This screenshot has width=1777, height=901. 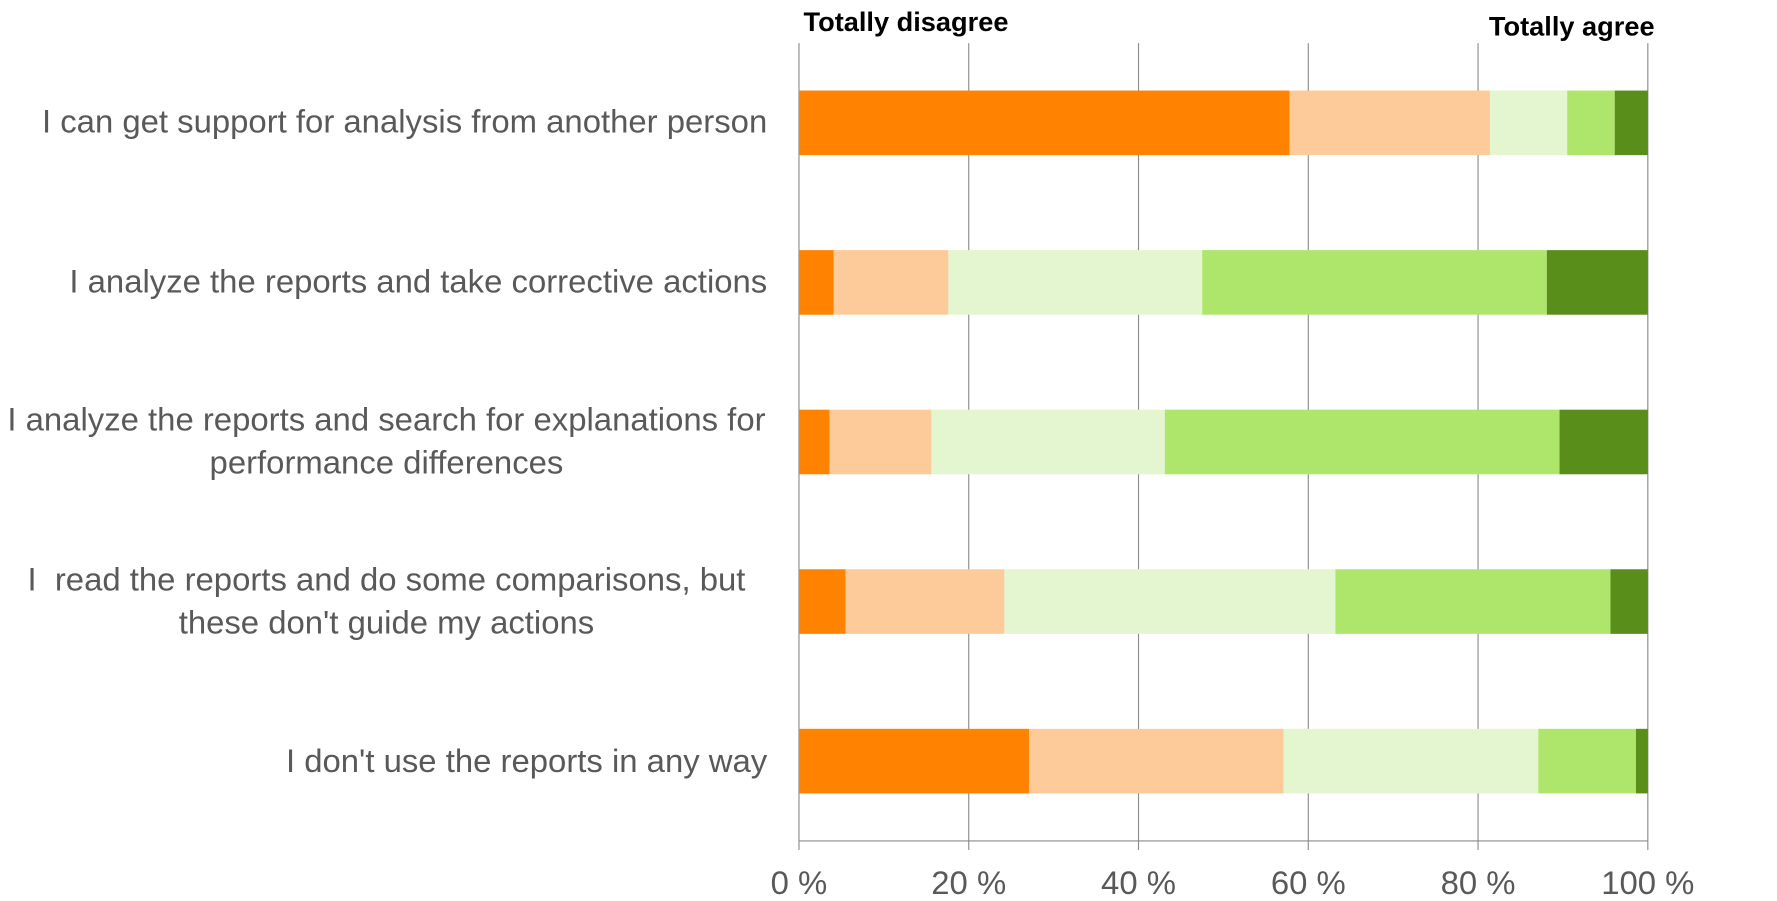 I want to click on category-label-box: I don't use the reports in any way, so click(x=387, y=760).